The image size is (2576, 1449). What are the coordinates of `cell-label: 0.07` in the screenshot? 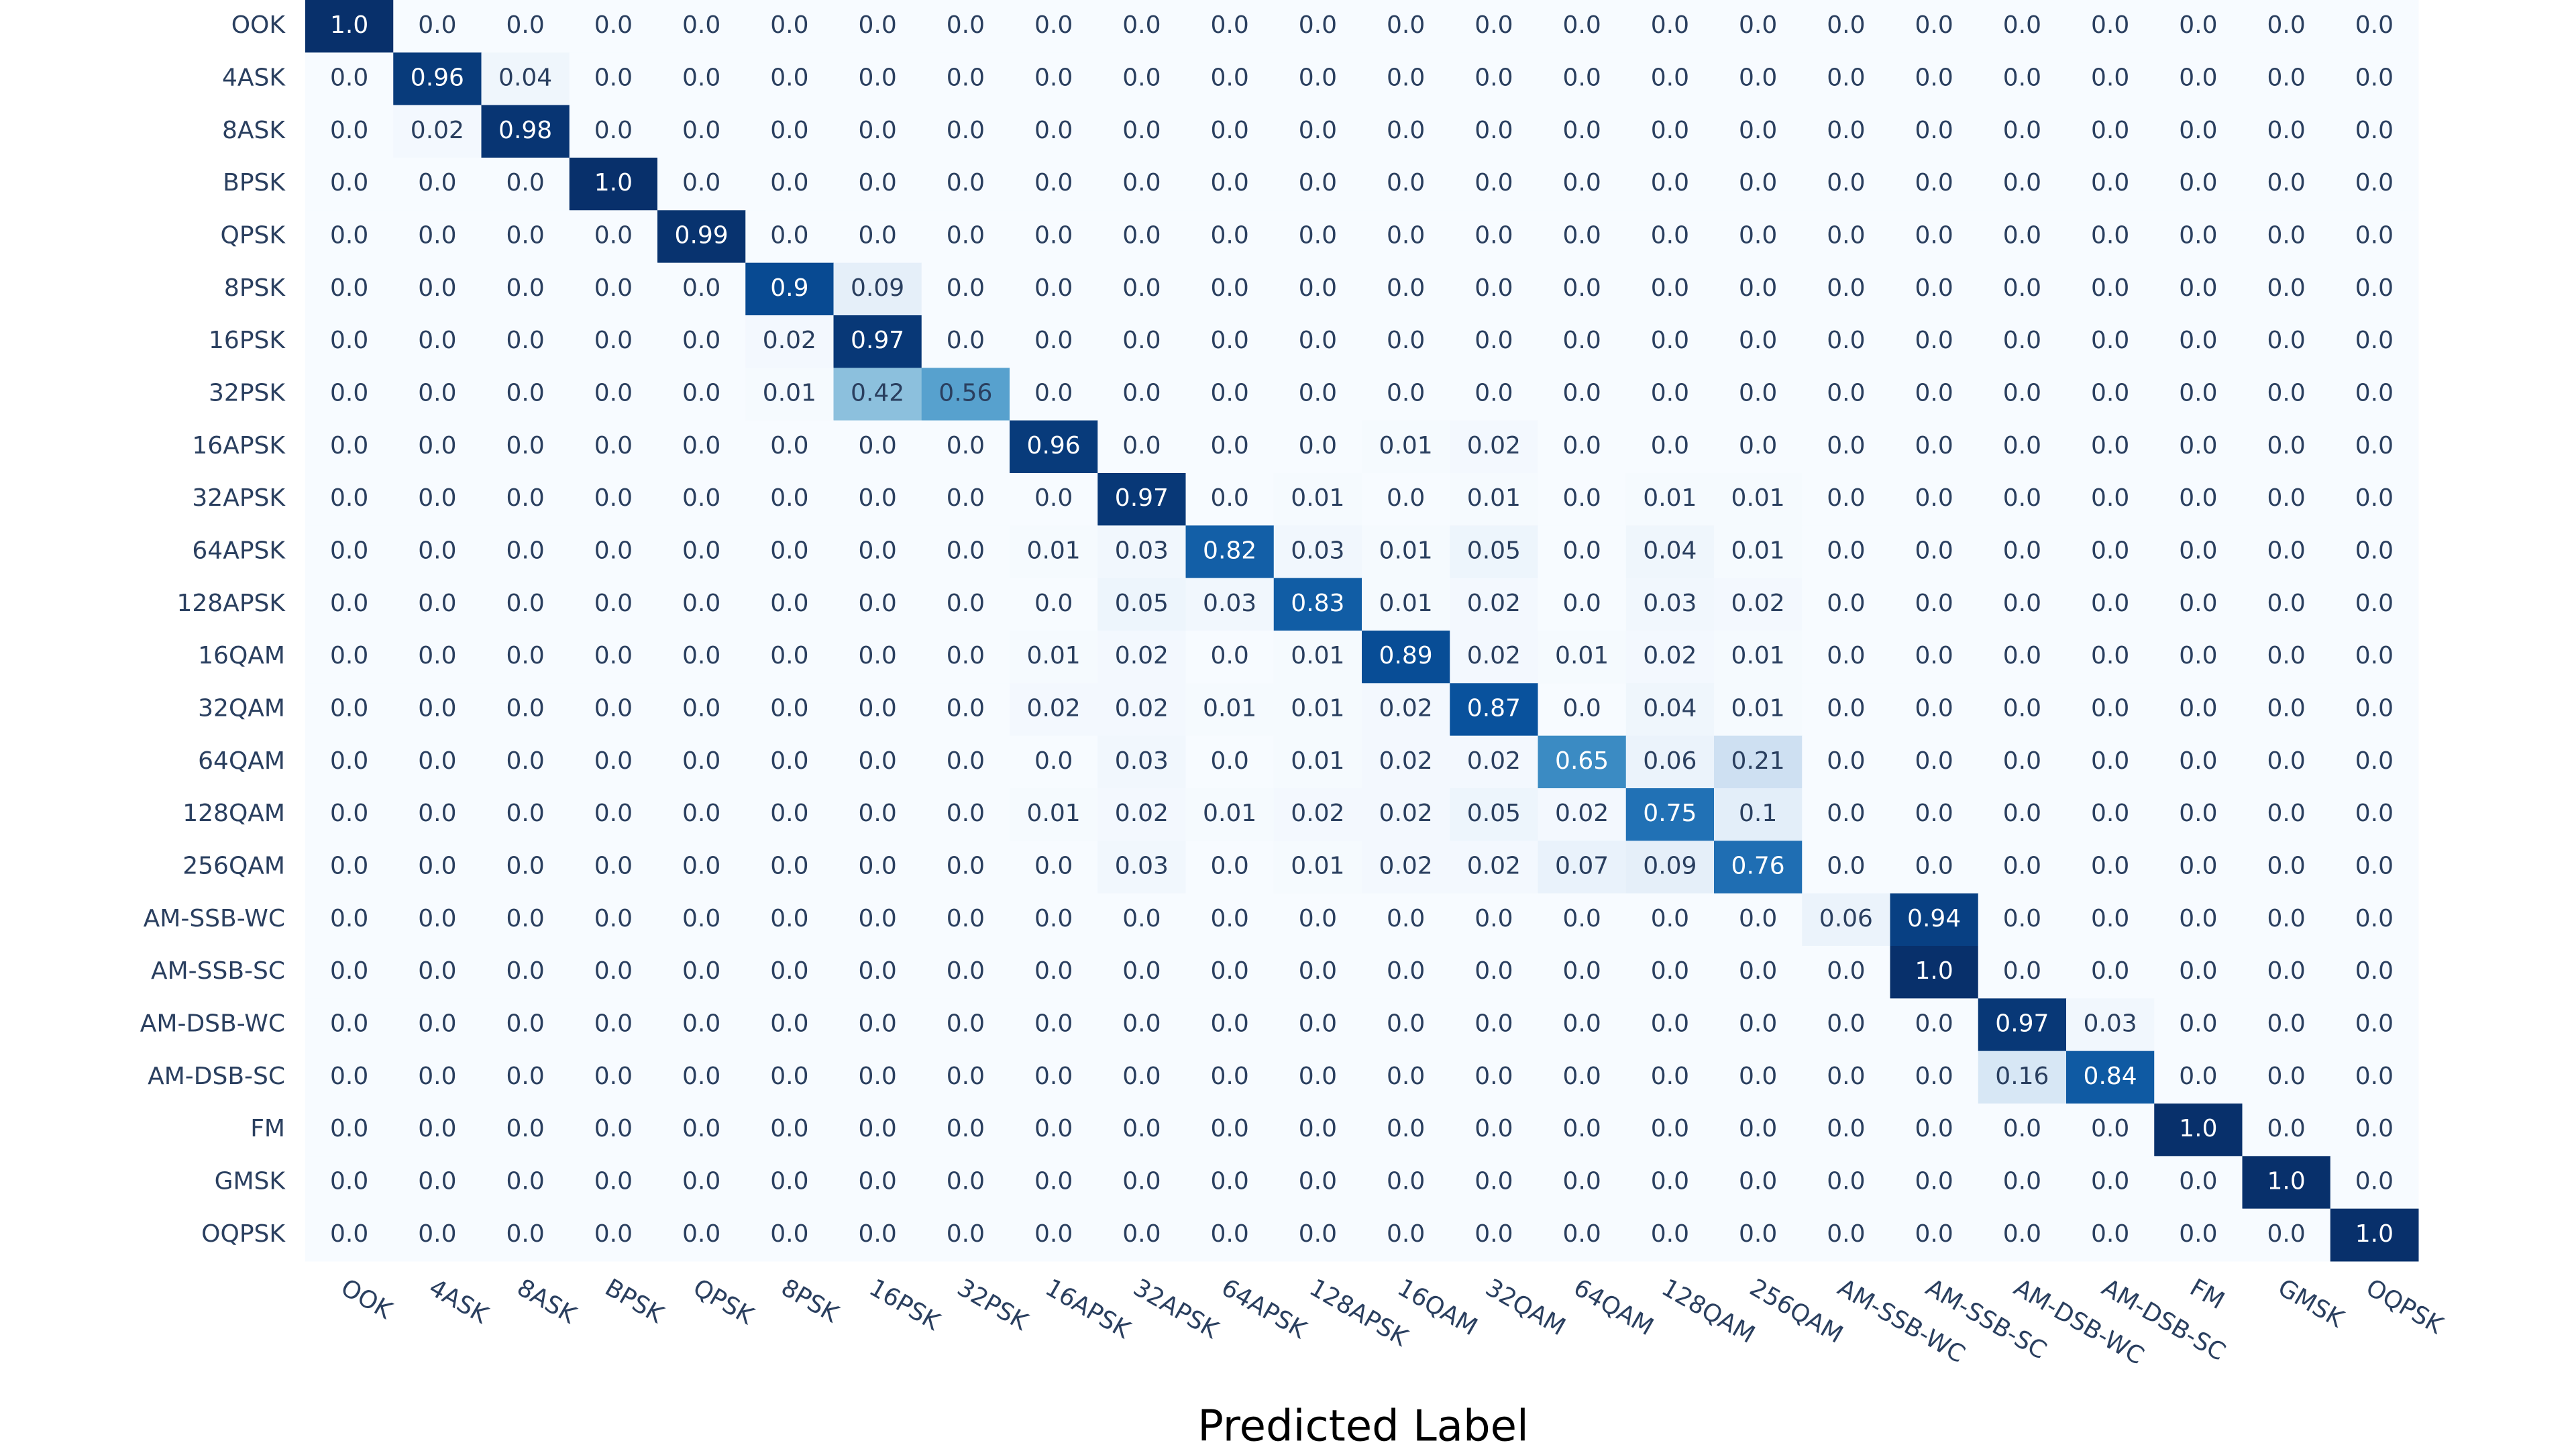 It's located at (1582, 866).